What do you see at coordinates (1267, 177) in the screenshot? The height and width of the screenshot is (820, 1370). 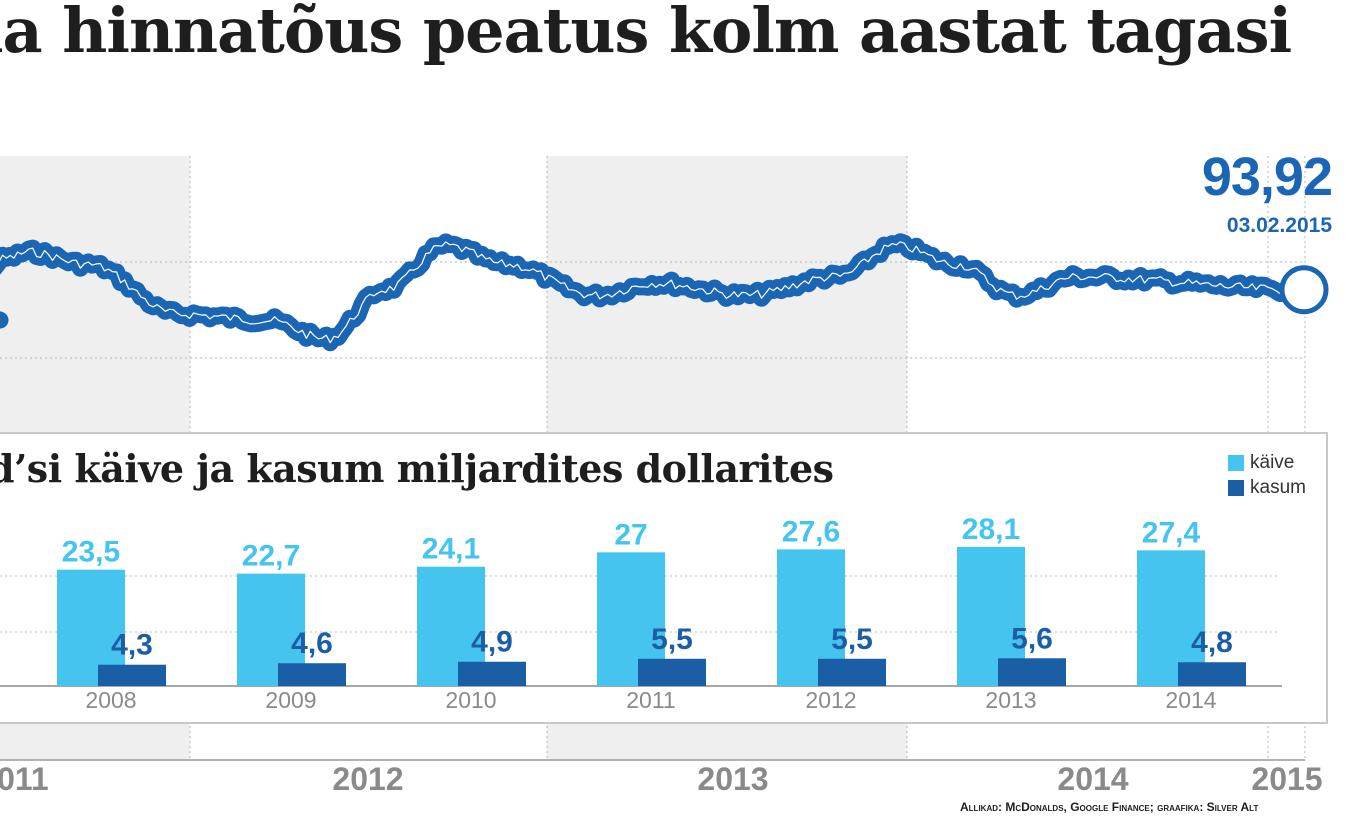 I see `last-price-value: 93,92` at bounding box center [1267, 177].